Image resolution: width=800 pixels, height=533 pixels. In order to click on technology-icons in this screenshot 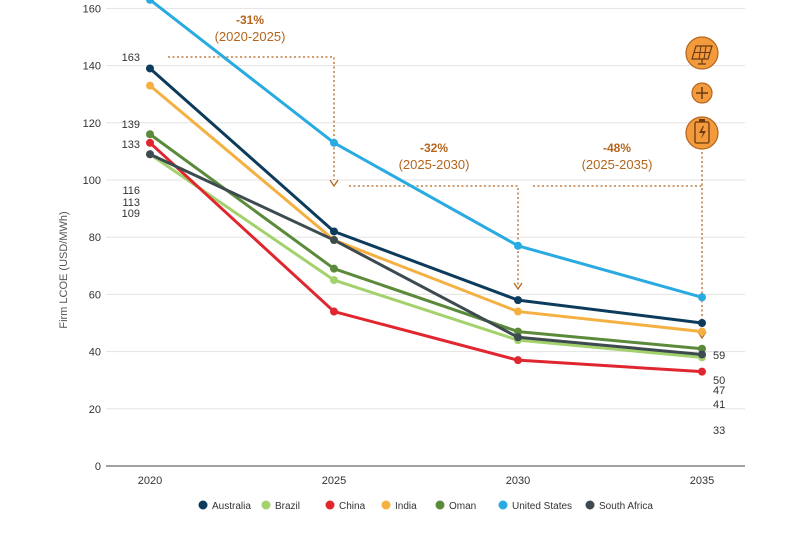, I will do `click(702, 93)`.